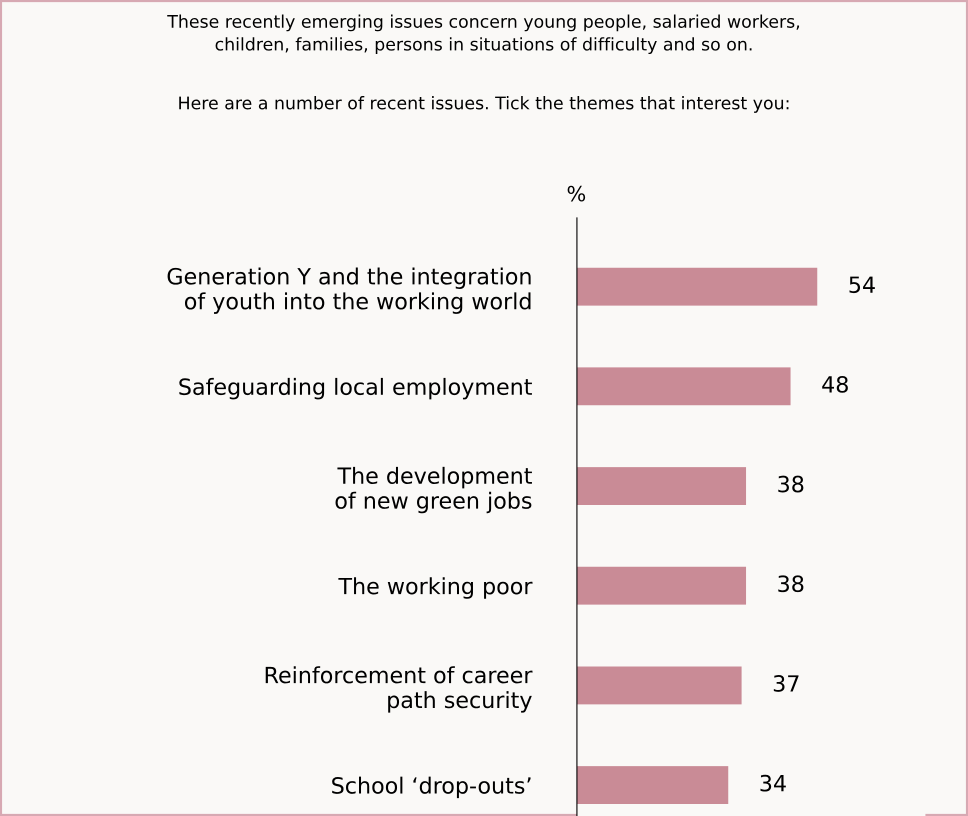 This screenshot has height=816, width=968. What do you see at coordinates (483, 34) in the screenshot?
I see `chart-title: These recently emerging issues concern young people, salaried workers, children, families, persons in situations of difficulty and so on.` at bounding box center [483, 34].